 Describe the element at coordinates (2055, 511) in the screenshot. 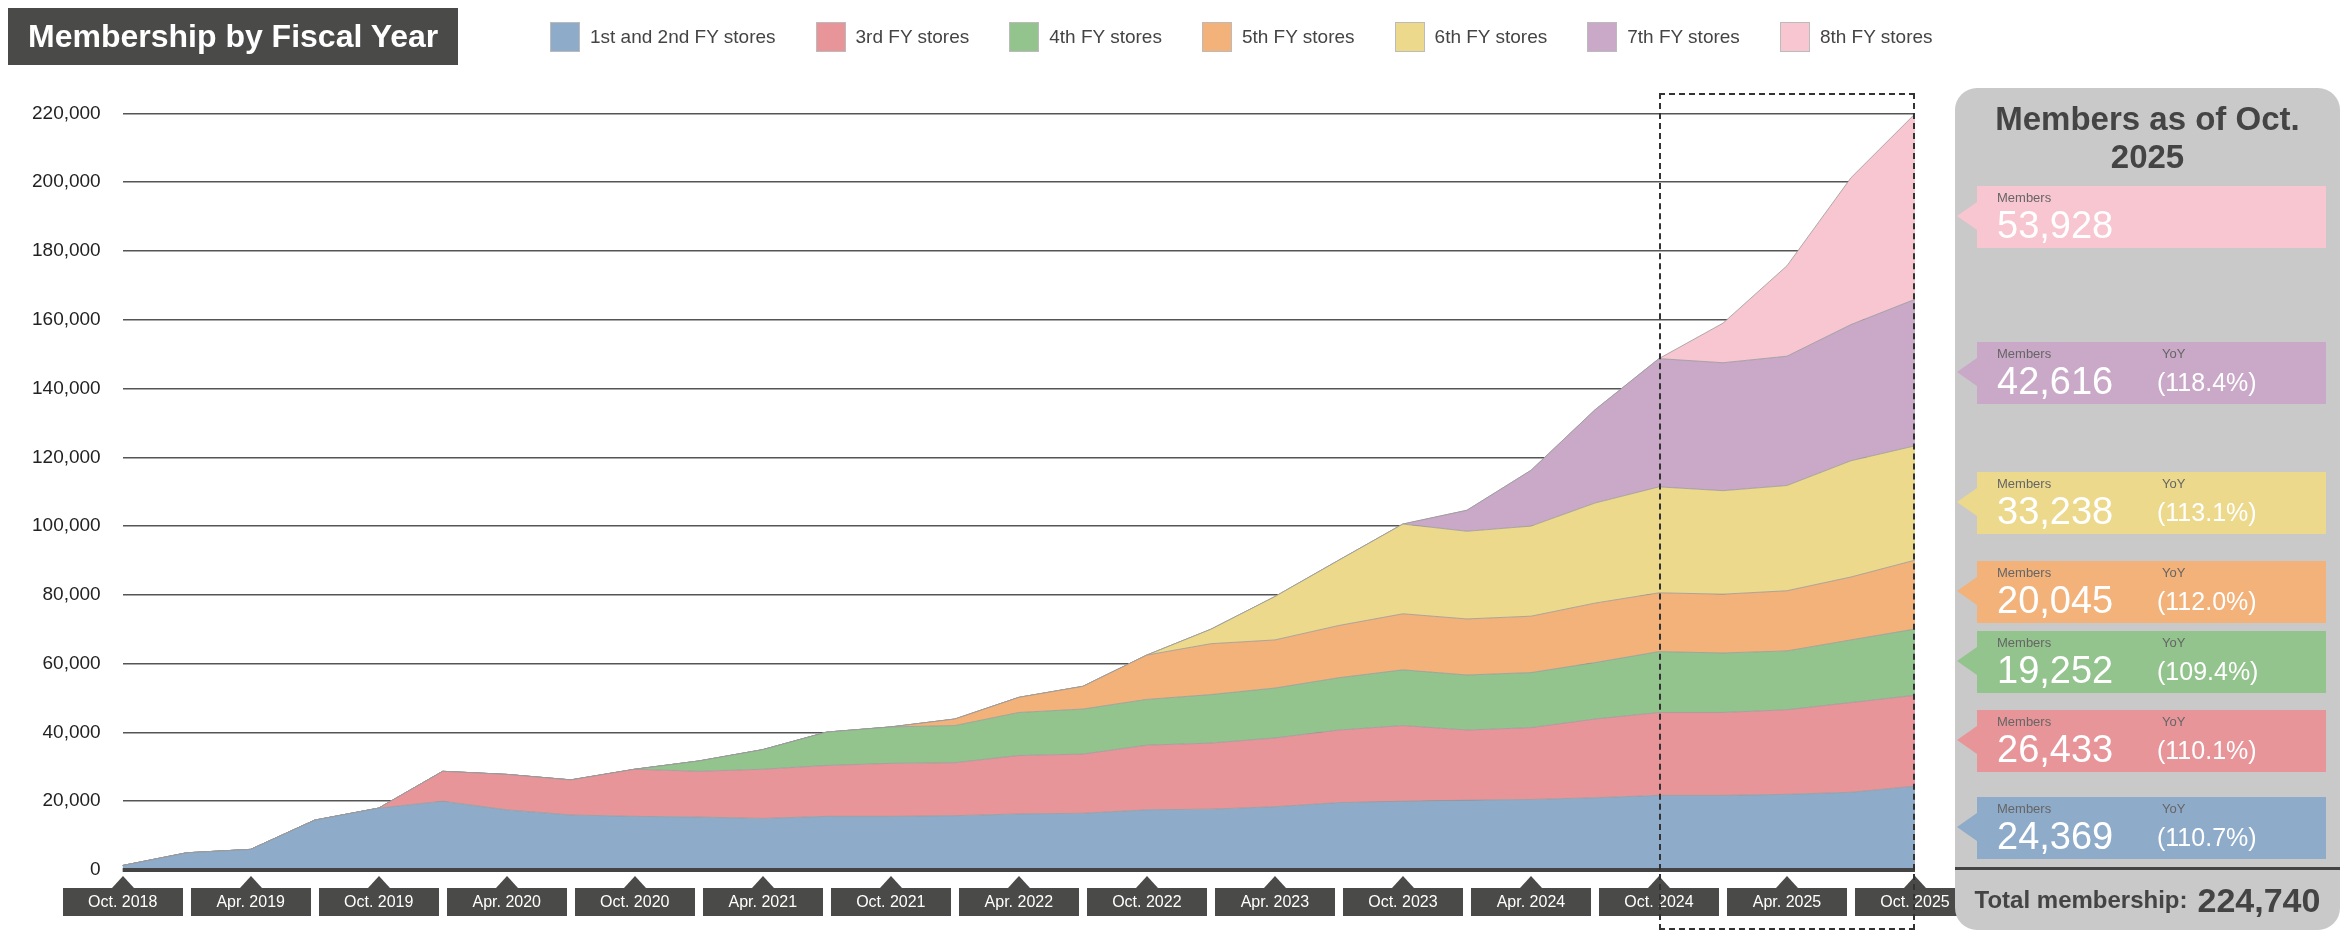

I see `text: 33,238` at that location.